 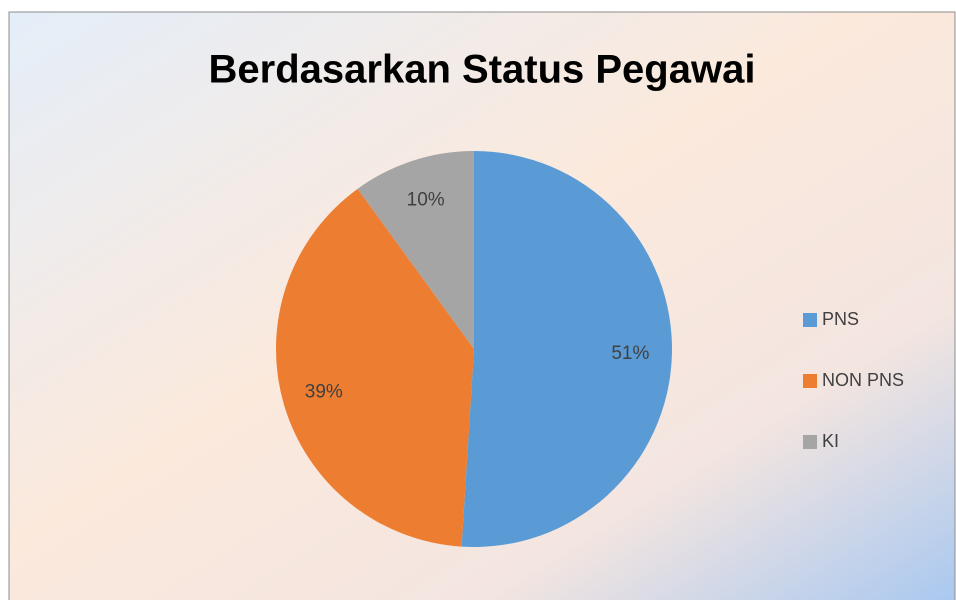 I want to click on data-label: 10%, so click(x=426, y=199).